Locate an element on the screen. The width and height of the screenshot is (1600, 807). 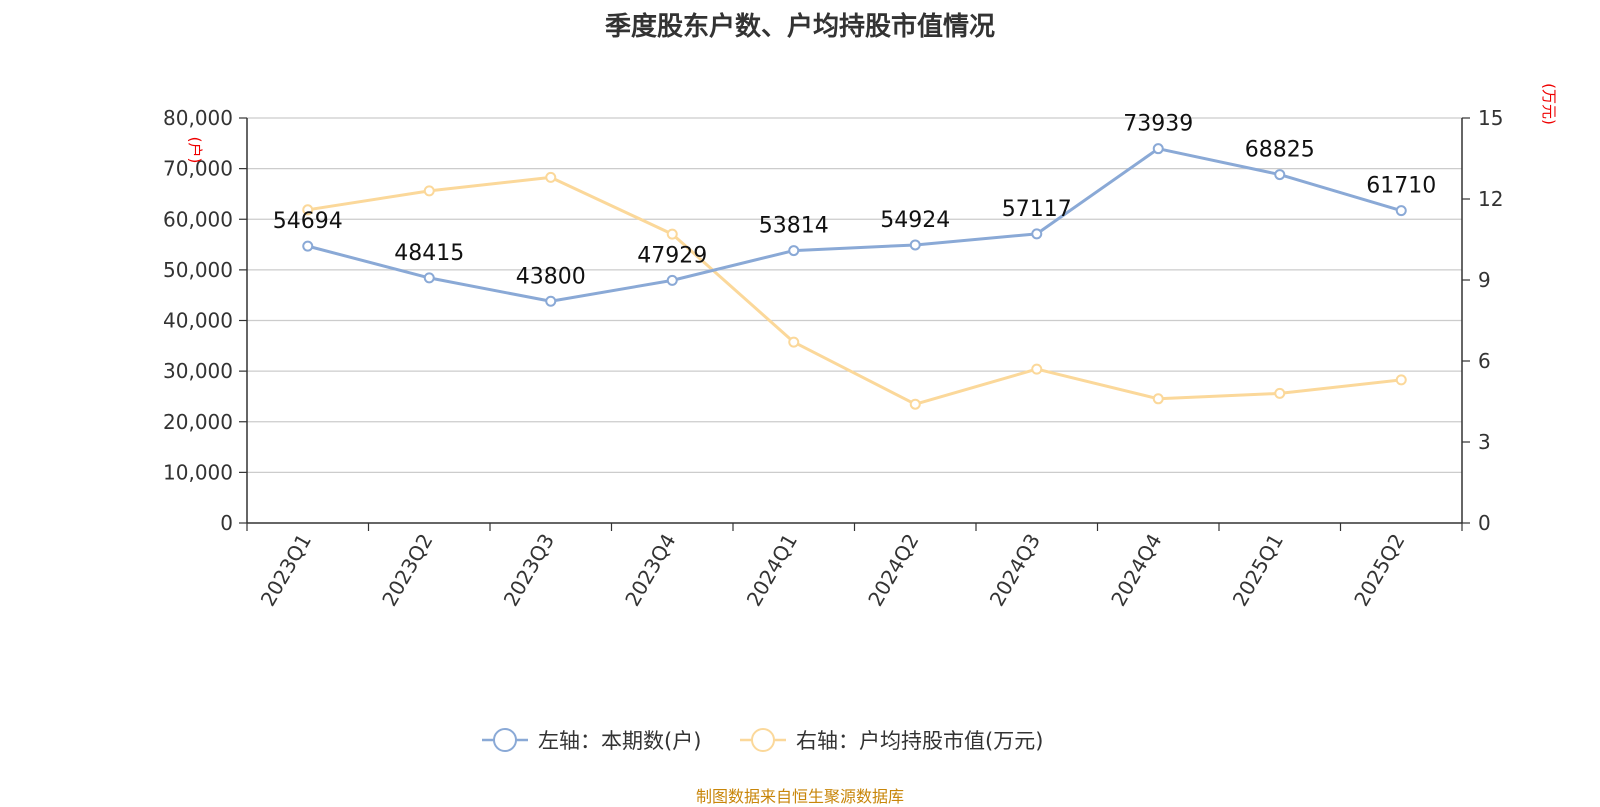
x-axis-tick-label: 2025Q1 is located at coordinates (1258, 570).